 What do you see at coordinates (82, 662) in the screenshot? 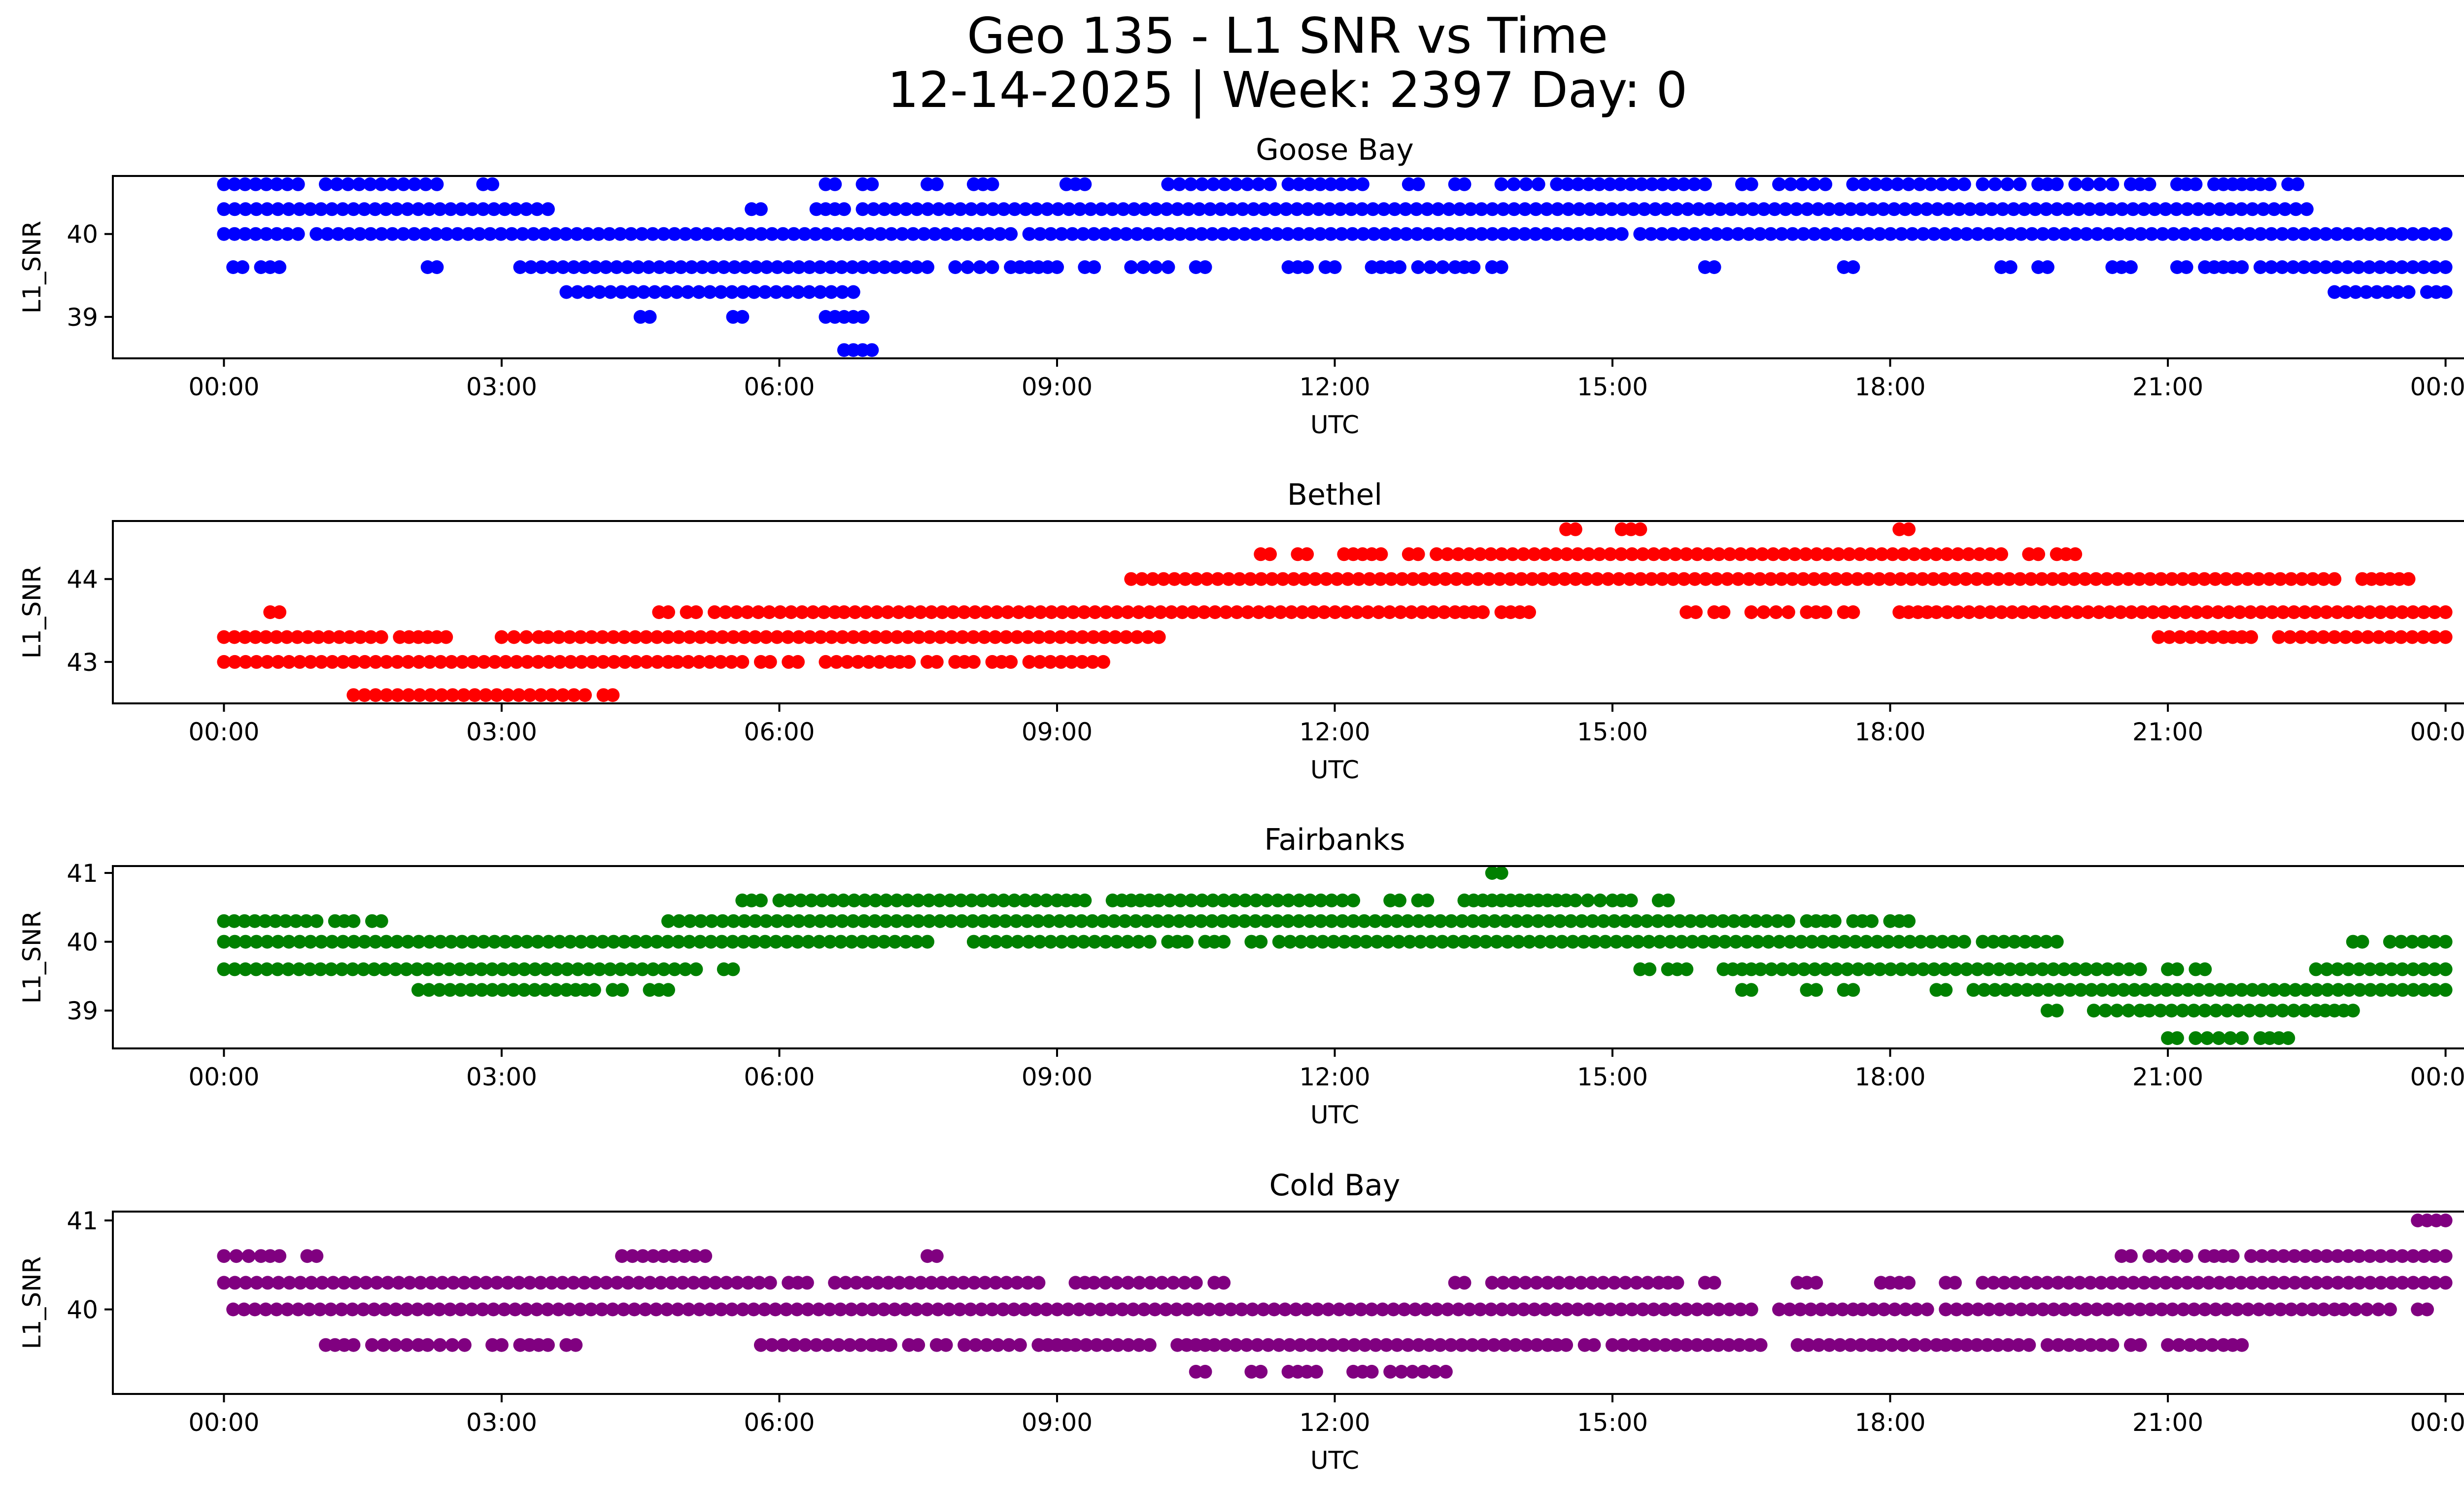
I see `y-tick-label: 43` at bounding box center [82, 662].